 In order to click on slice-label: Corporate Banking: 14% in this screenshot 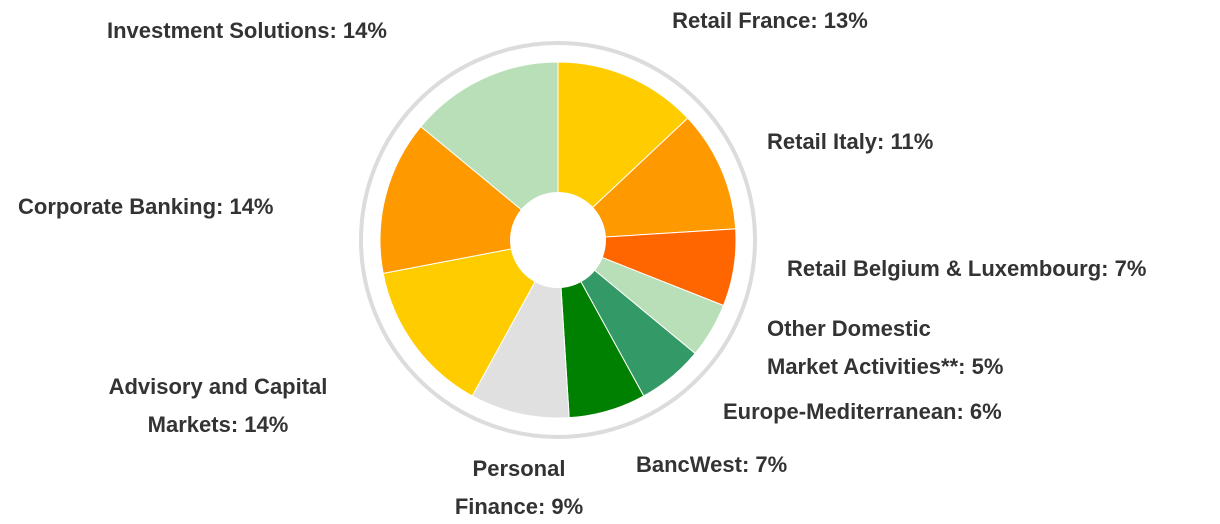, I will do `click(146, 206)`.